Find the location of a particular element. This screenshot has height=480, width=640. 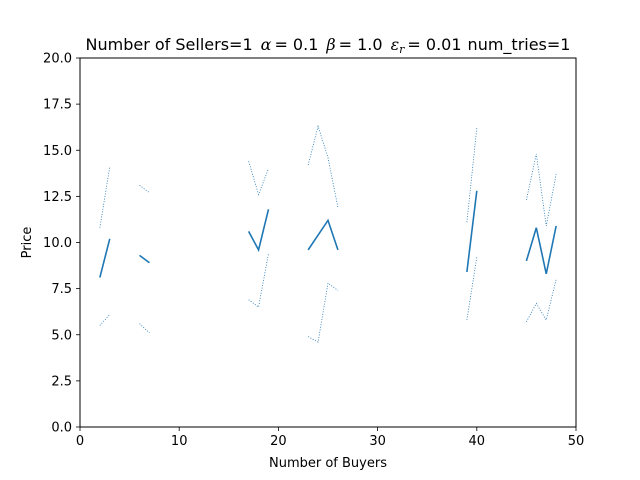

y-tick-label: 2.5 is located at coordinates (61, 381).